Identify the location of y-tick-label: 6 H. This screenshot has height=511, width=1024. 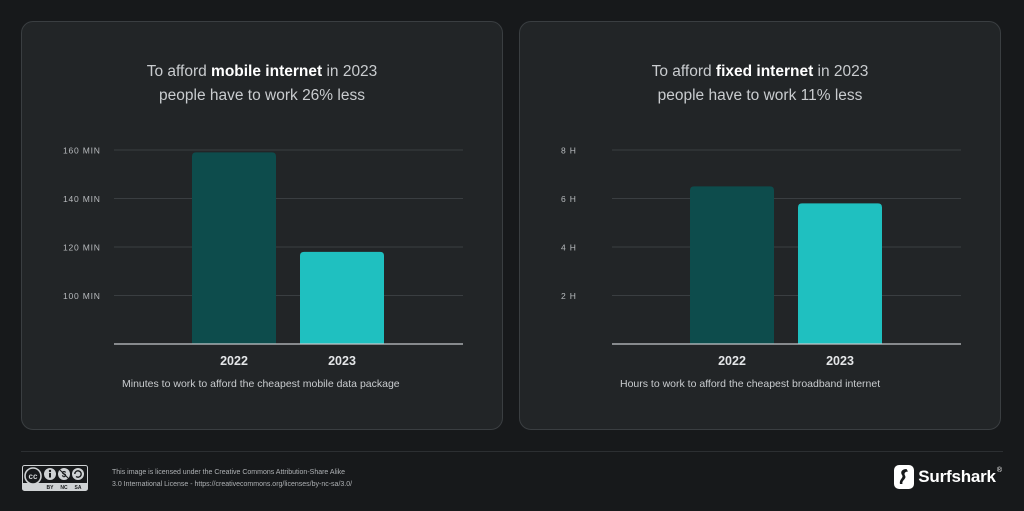
(569, 199).